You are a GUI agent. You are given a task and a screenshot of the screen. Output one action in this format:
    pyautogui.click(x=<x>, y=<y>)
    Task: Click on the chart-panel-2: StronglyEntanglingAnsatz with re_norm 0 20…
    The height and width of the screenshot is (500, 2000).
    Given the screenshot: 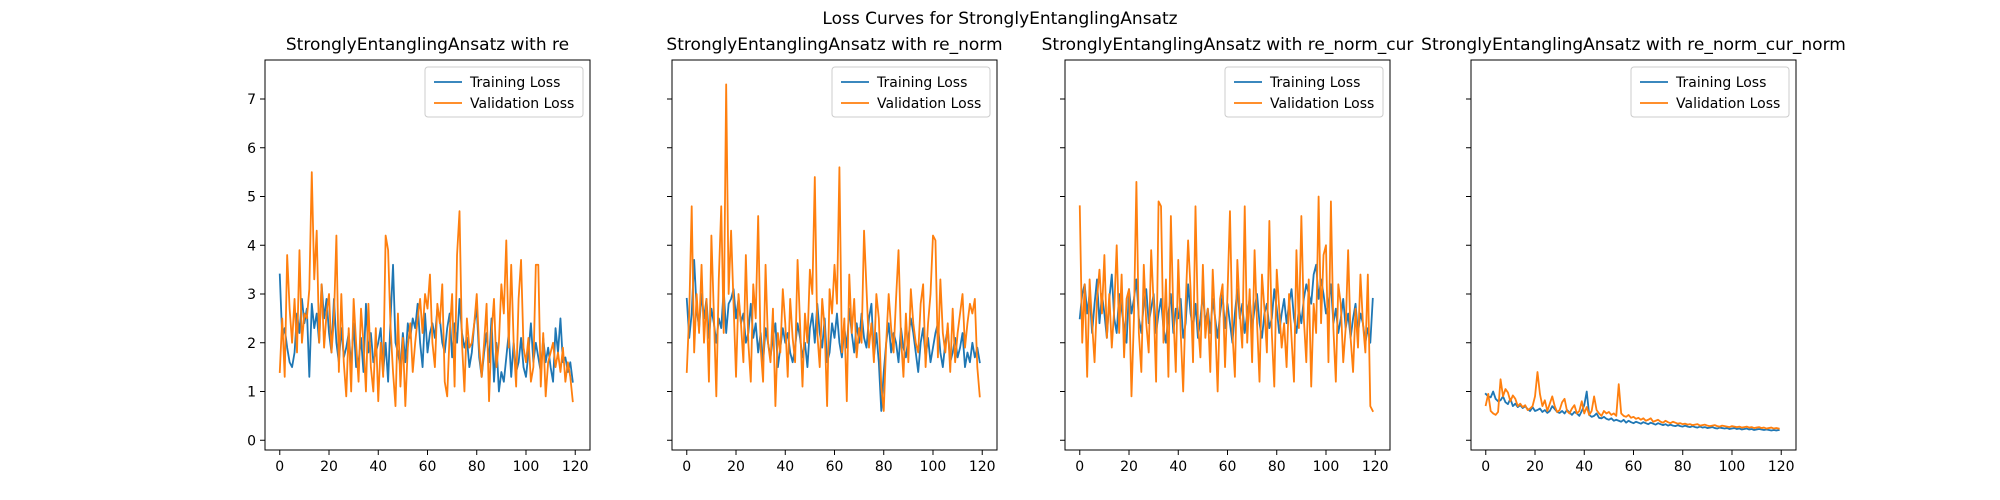 What is the action you would take?
    pyautogui.click(x=834, y=255)
    